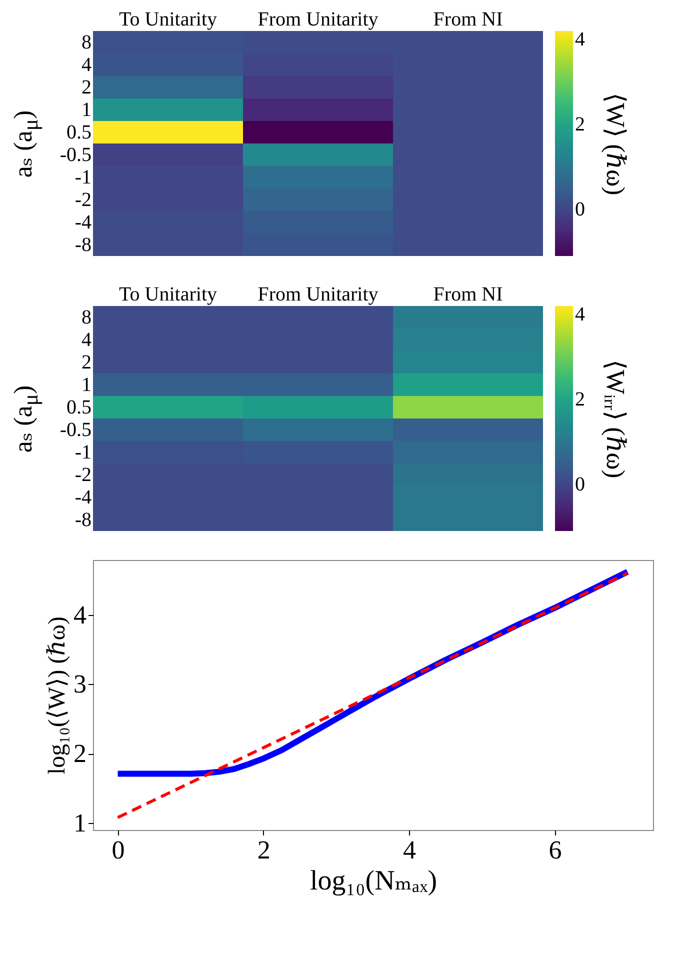 This screenshot has width=680, height=973. Describe the element at coordinates (80, 684) in the screenshot. I see `y-tick-label: 3` at that location.